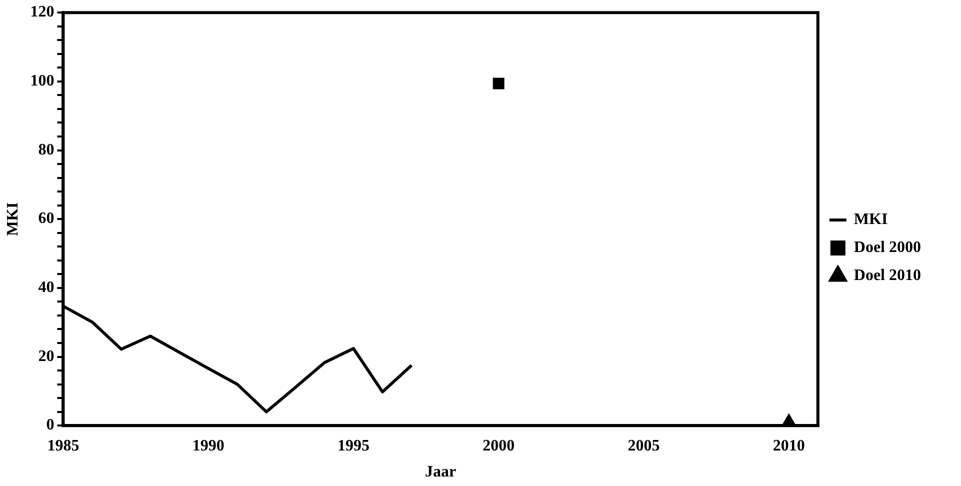 This screenshot has height=486, width=961. Describe the element at coordinates (46, 287) in the screenshot. I see `y-tick-label: 40` at that location.